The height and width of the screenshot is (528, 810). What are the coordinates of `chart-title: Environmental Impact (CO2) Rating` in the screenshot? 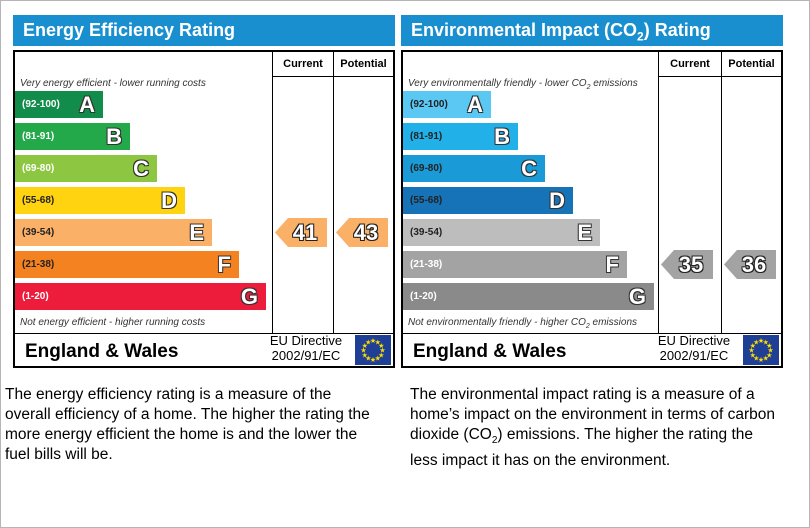 It's located at (592, 30).